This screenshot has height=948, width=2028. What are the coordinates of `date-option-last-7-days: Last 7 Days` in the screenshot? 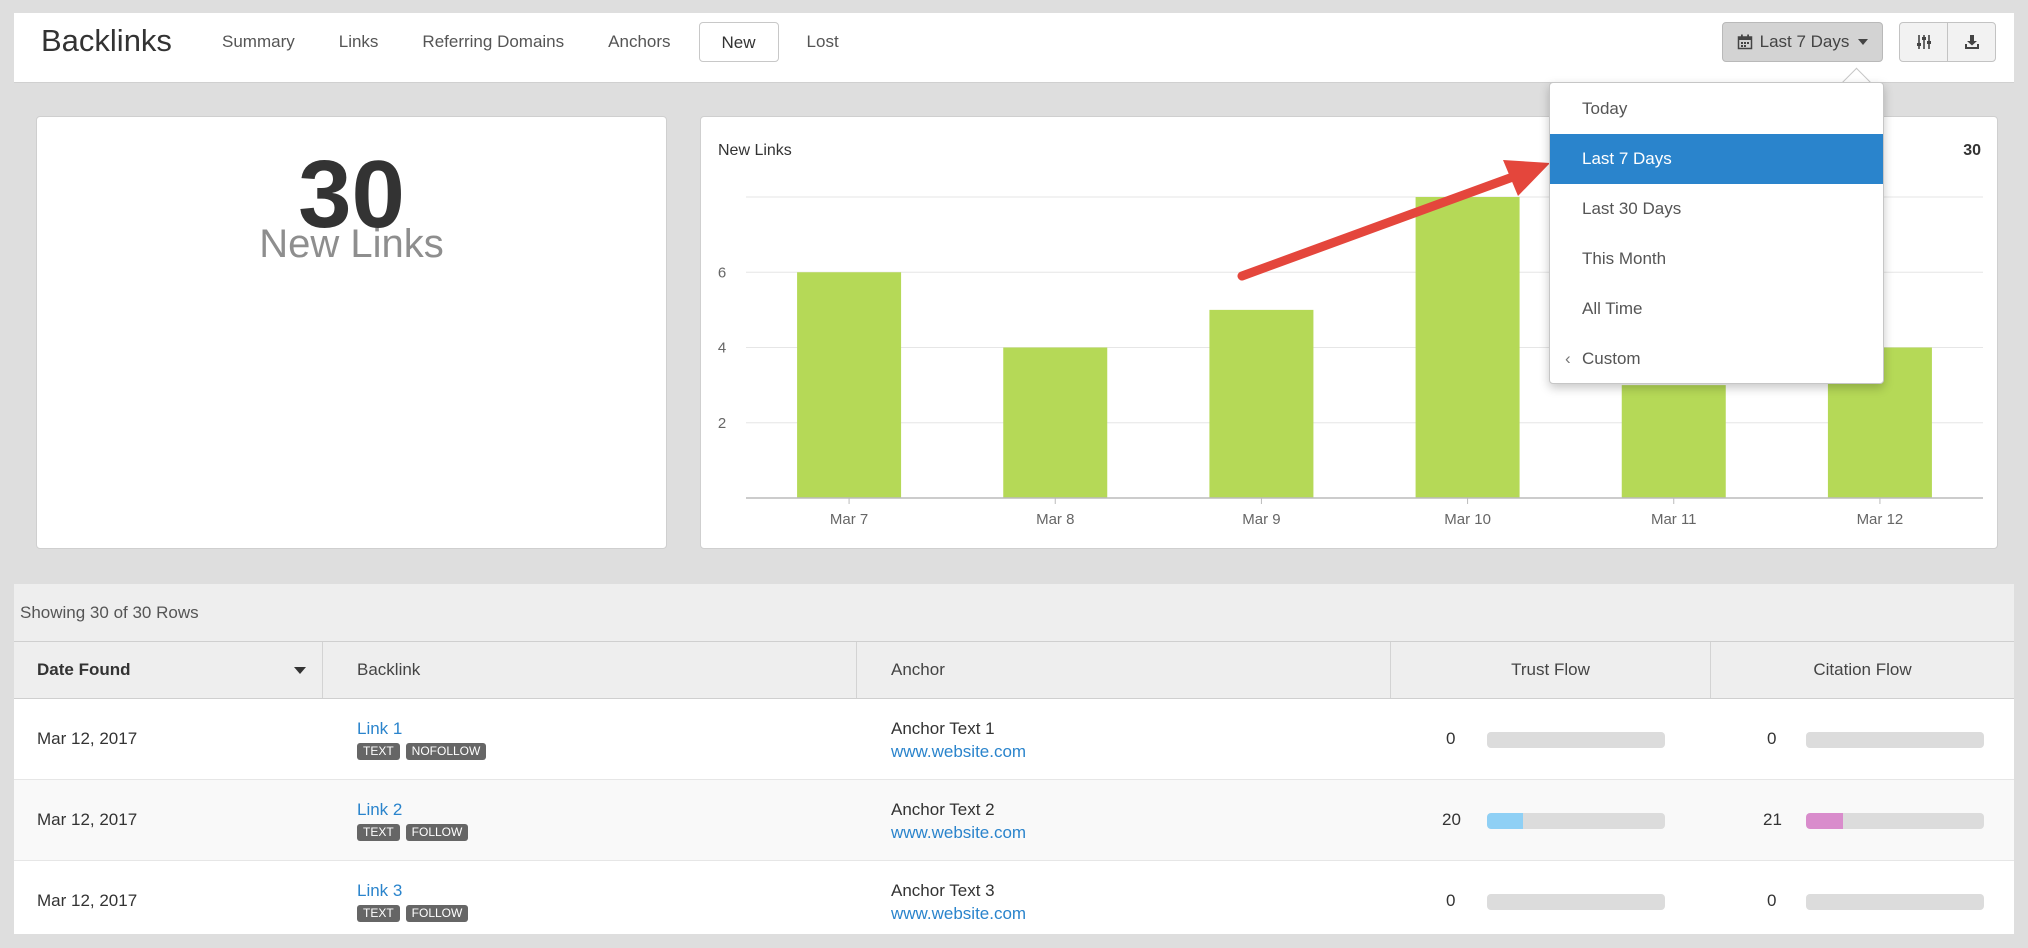 It's located at (1716, 159).